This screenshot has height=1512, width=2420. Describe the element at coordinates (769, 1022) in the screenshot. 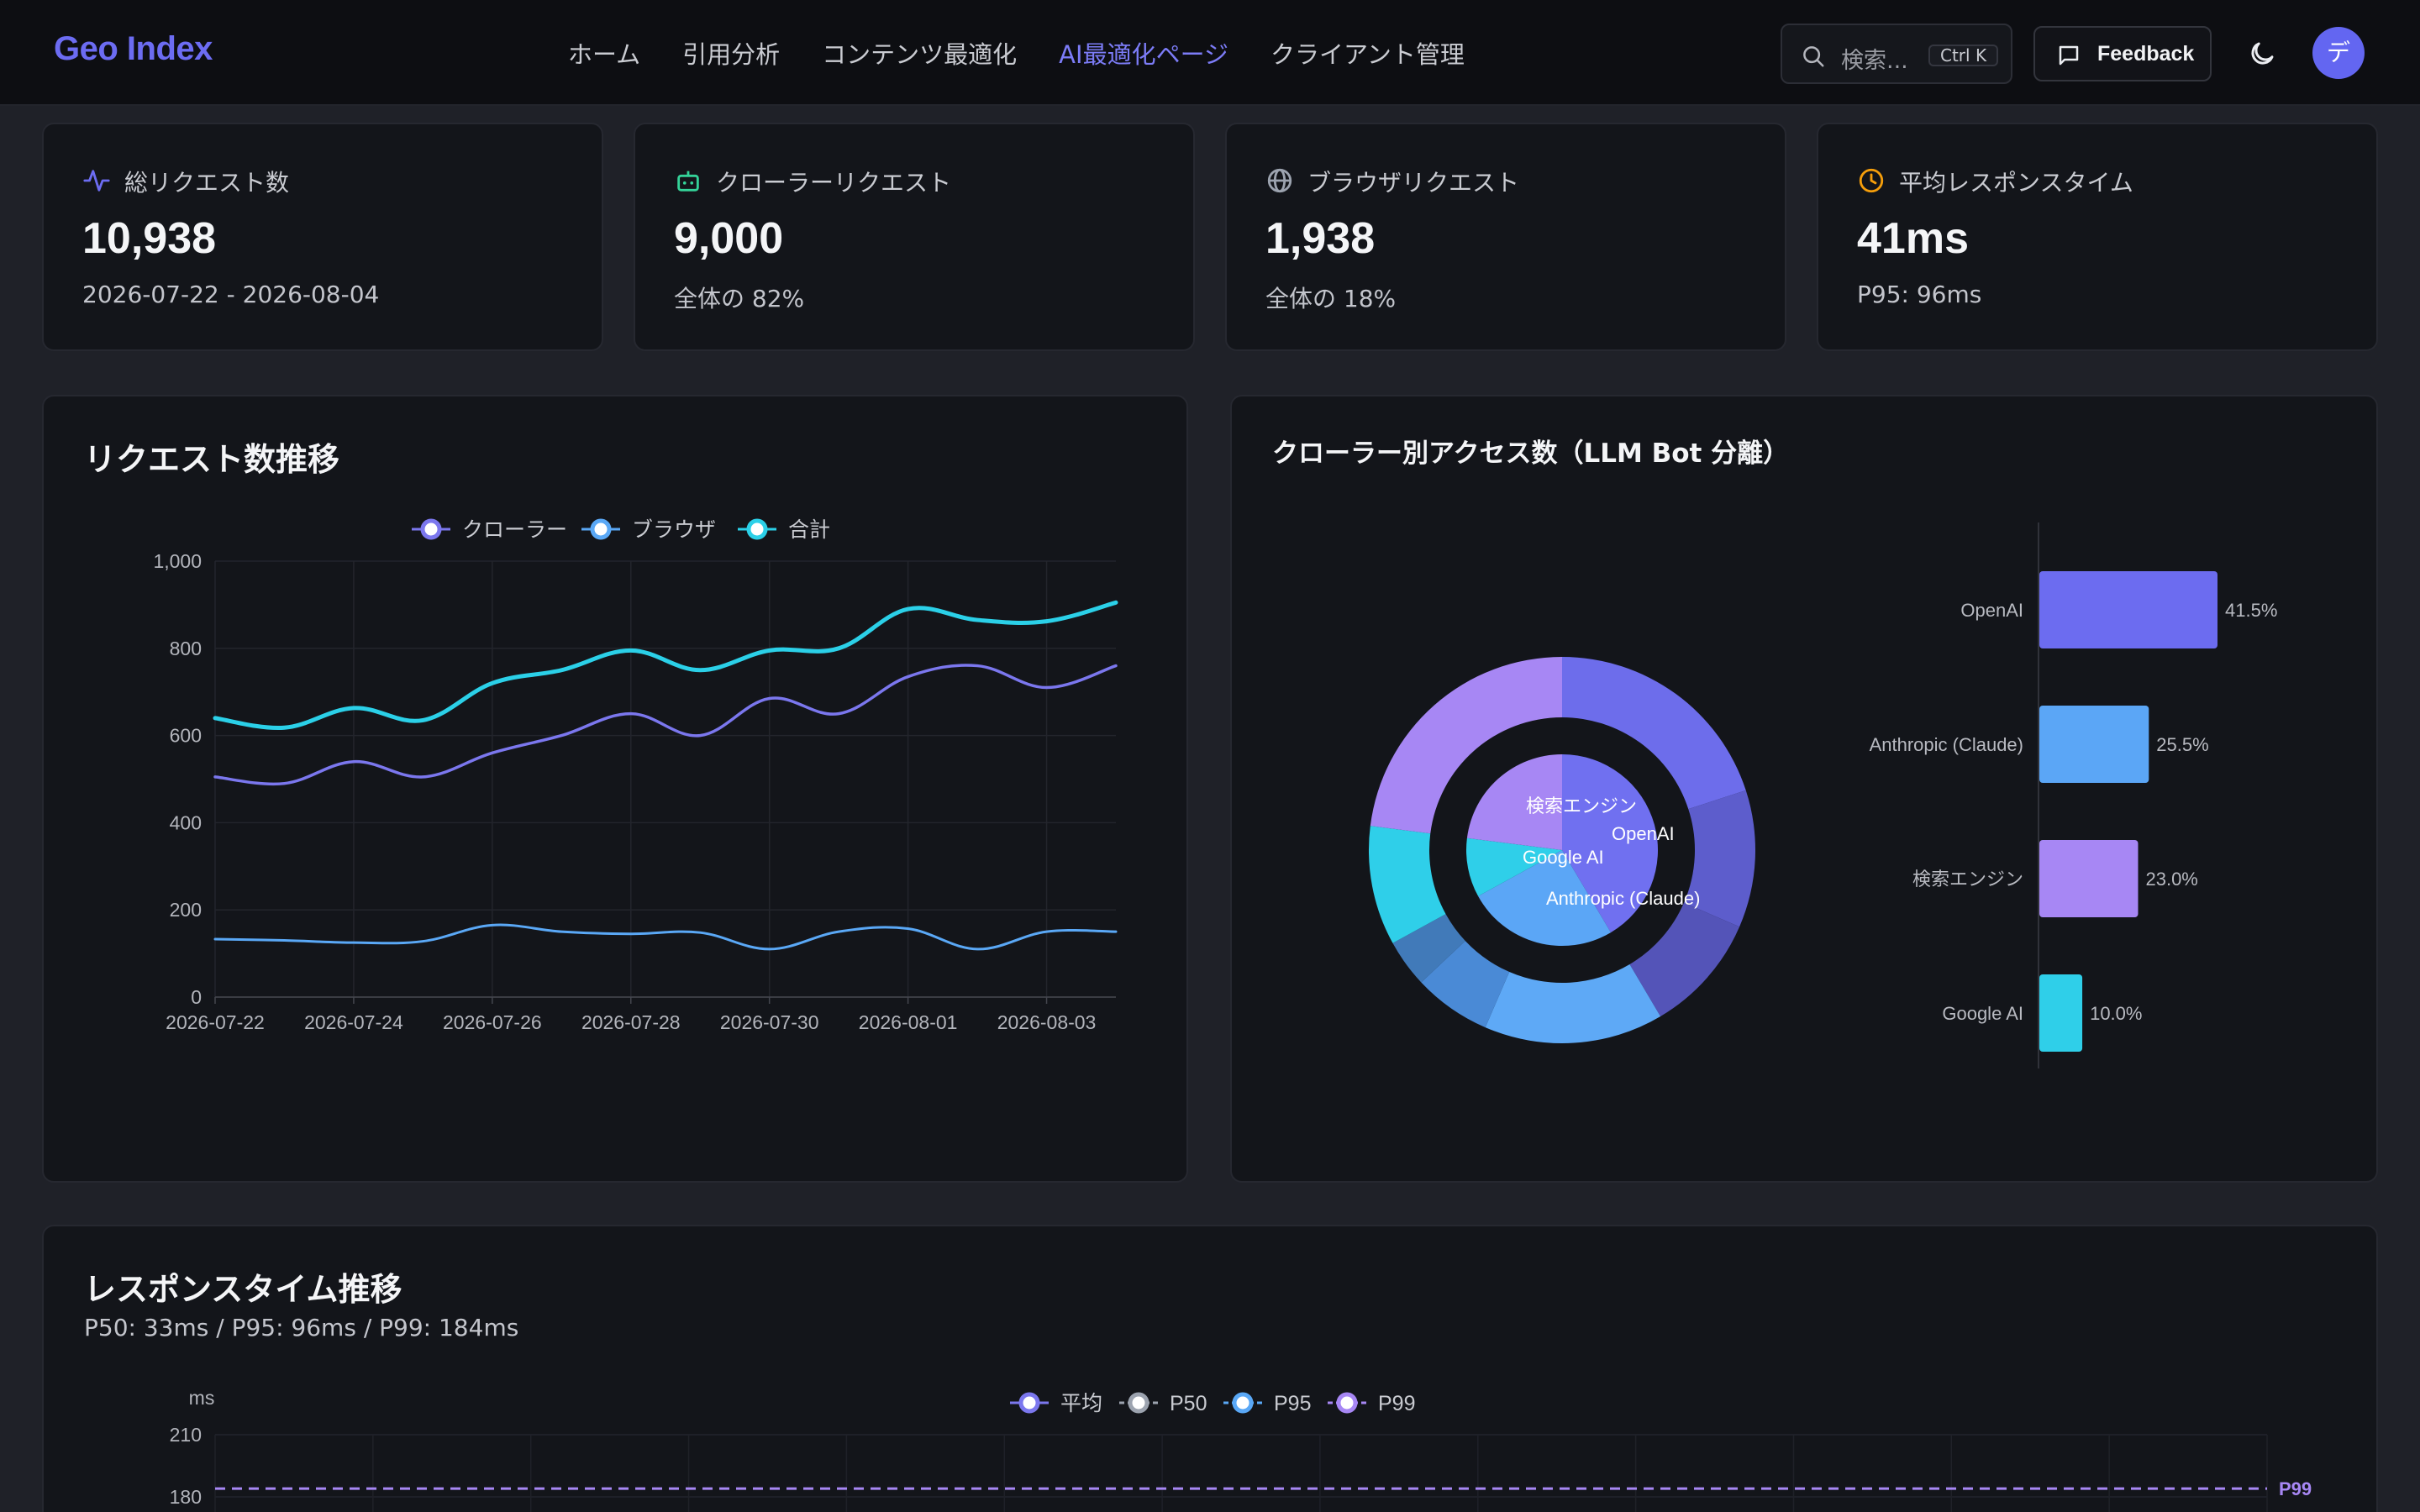

I see `x-tick-label: 2026-07-30` at that location.